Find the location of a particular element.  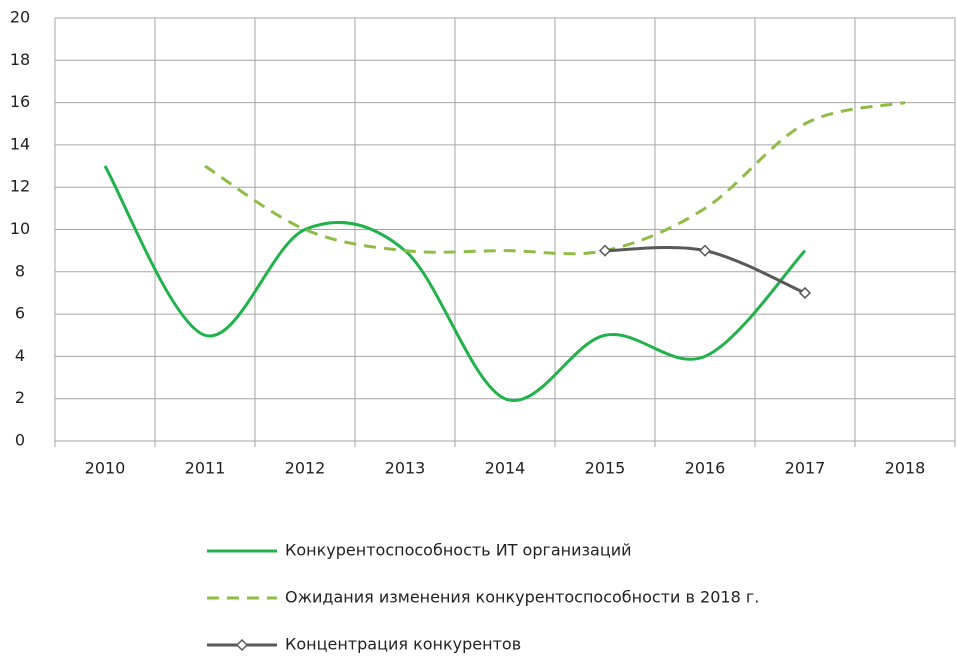

y-tick-label: 2 is located at coordinates (20, 397).